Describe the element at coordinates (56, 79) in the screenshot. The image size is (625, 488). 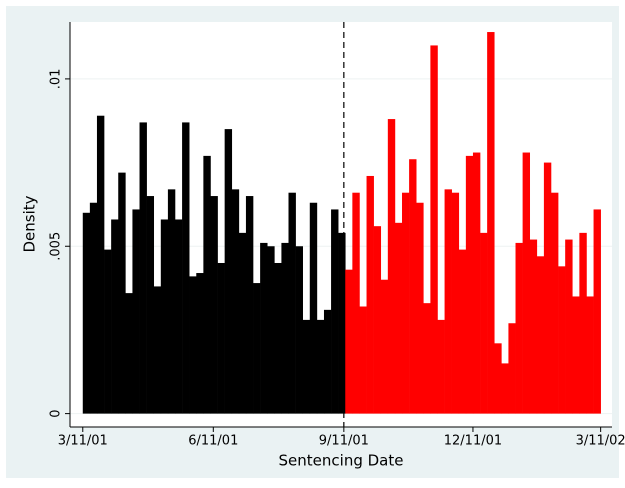
I see `y-tick-label: .01` at that location.